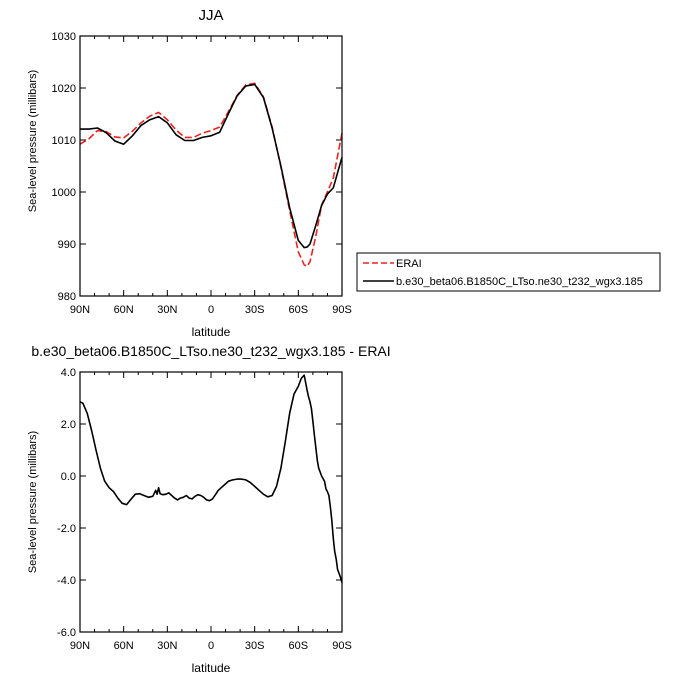 The height and width of the screenshot is (682, 682). I want to click on panel0-ytick-label: 1030, so click(64, 37).